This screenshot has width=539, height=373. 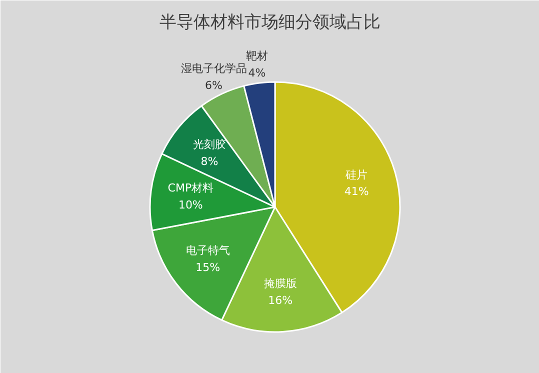 I want to click on data-label: 41%, so click(x=356, y=191).